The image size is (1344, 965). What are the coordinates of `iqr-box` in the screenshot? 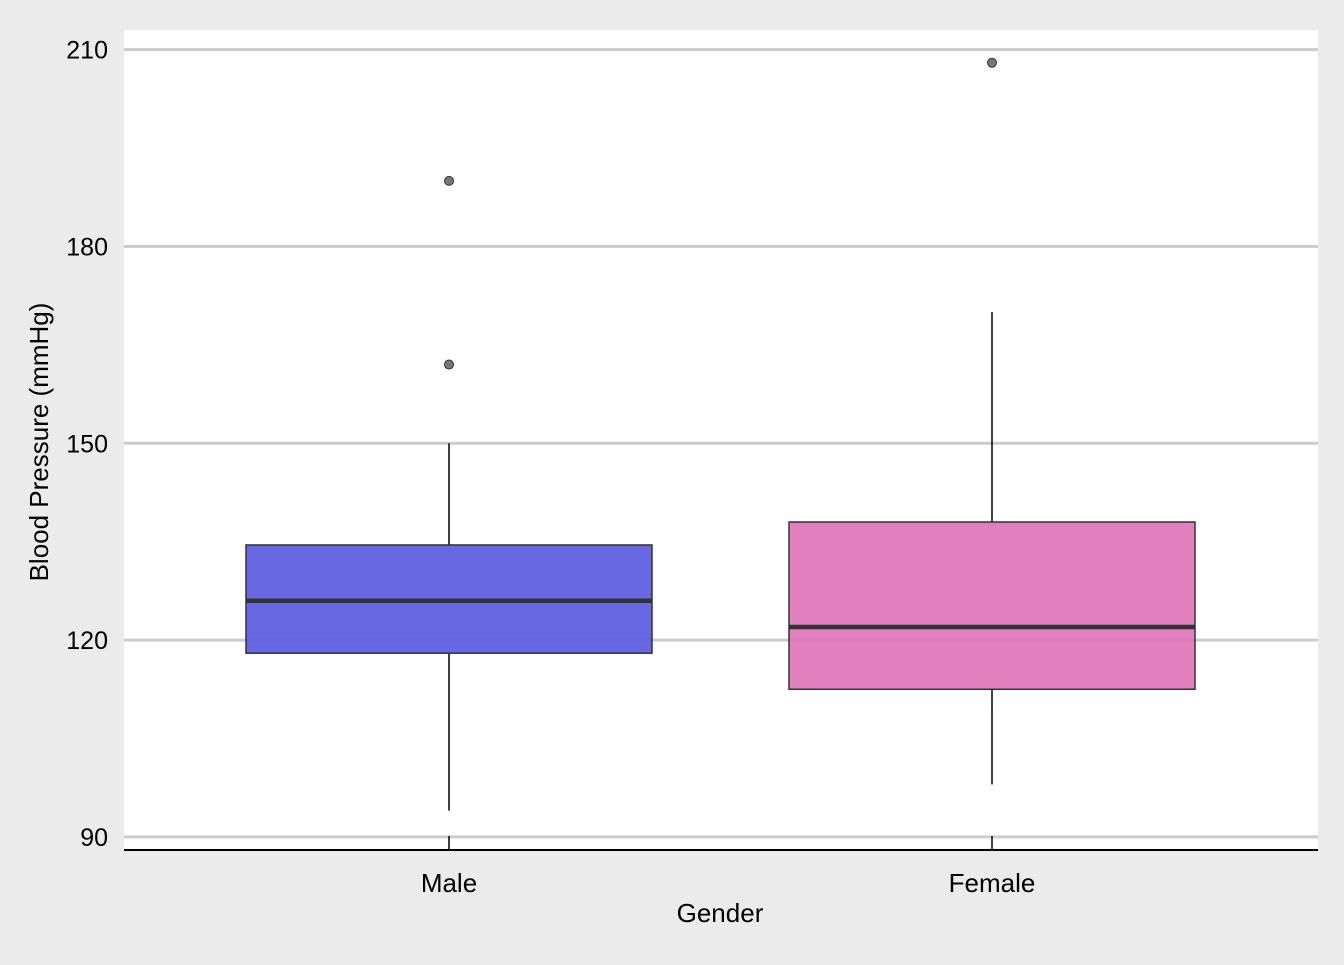 It's located at (992, 605).